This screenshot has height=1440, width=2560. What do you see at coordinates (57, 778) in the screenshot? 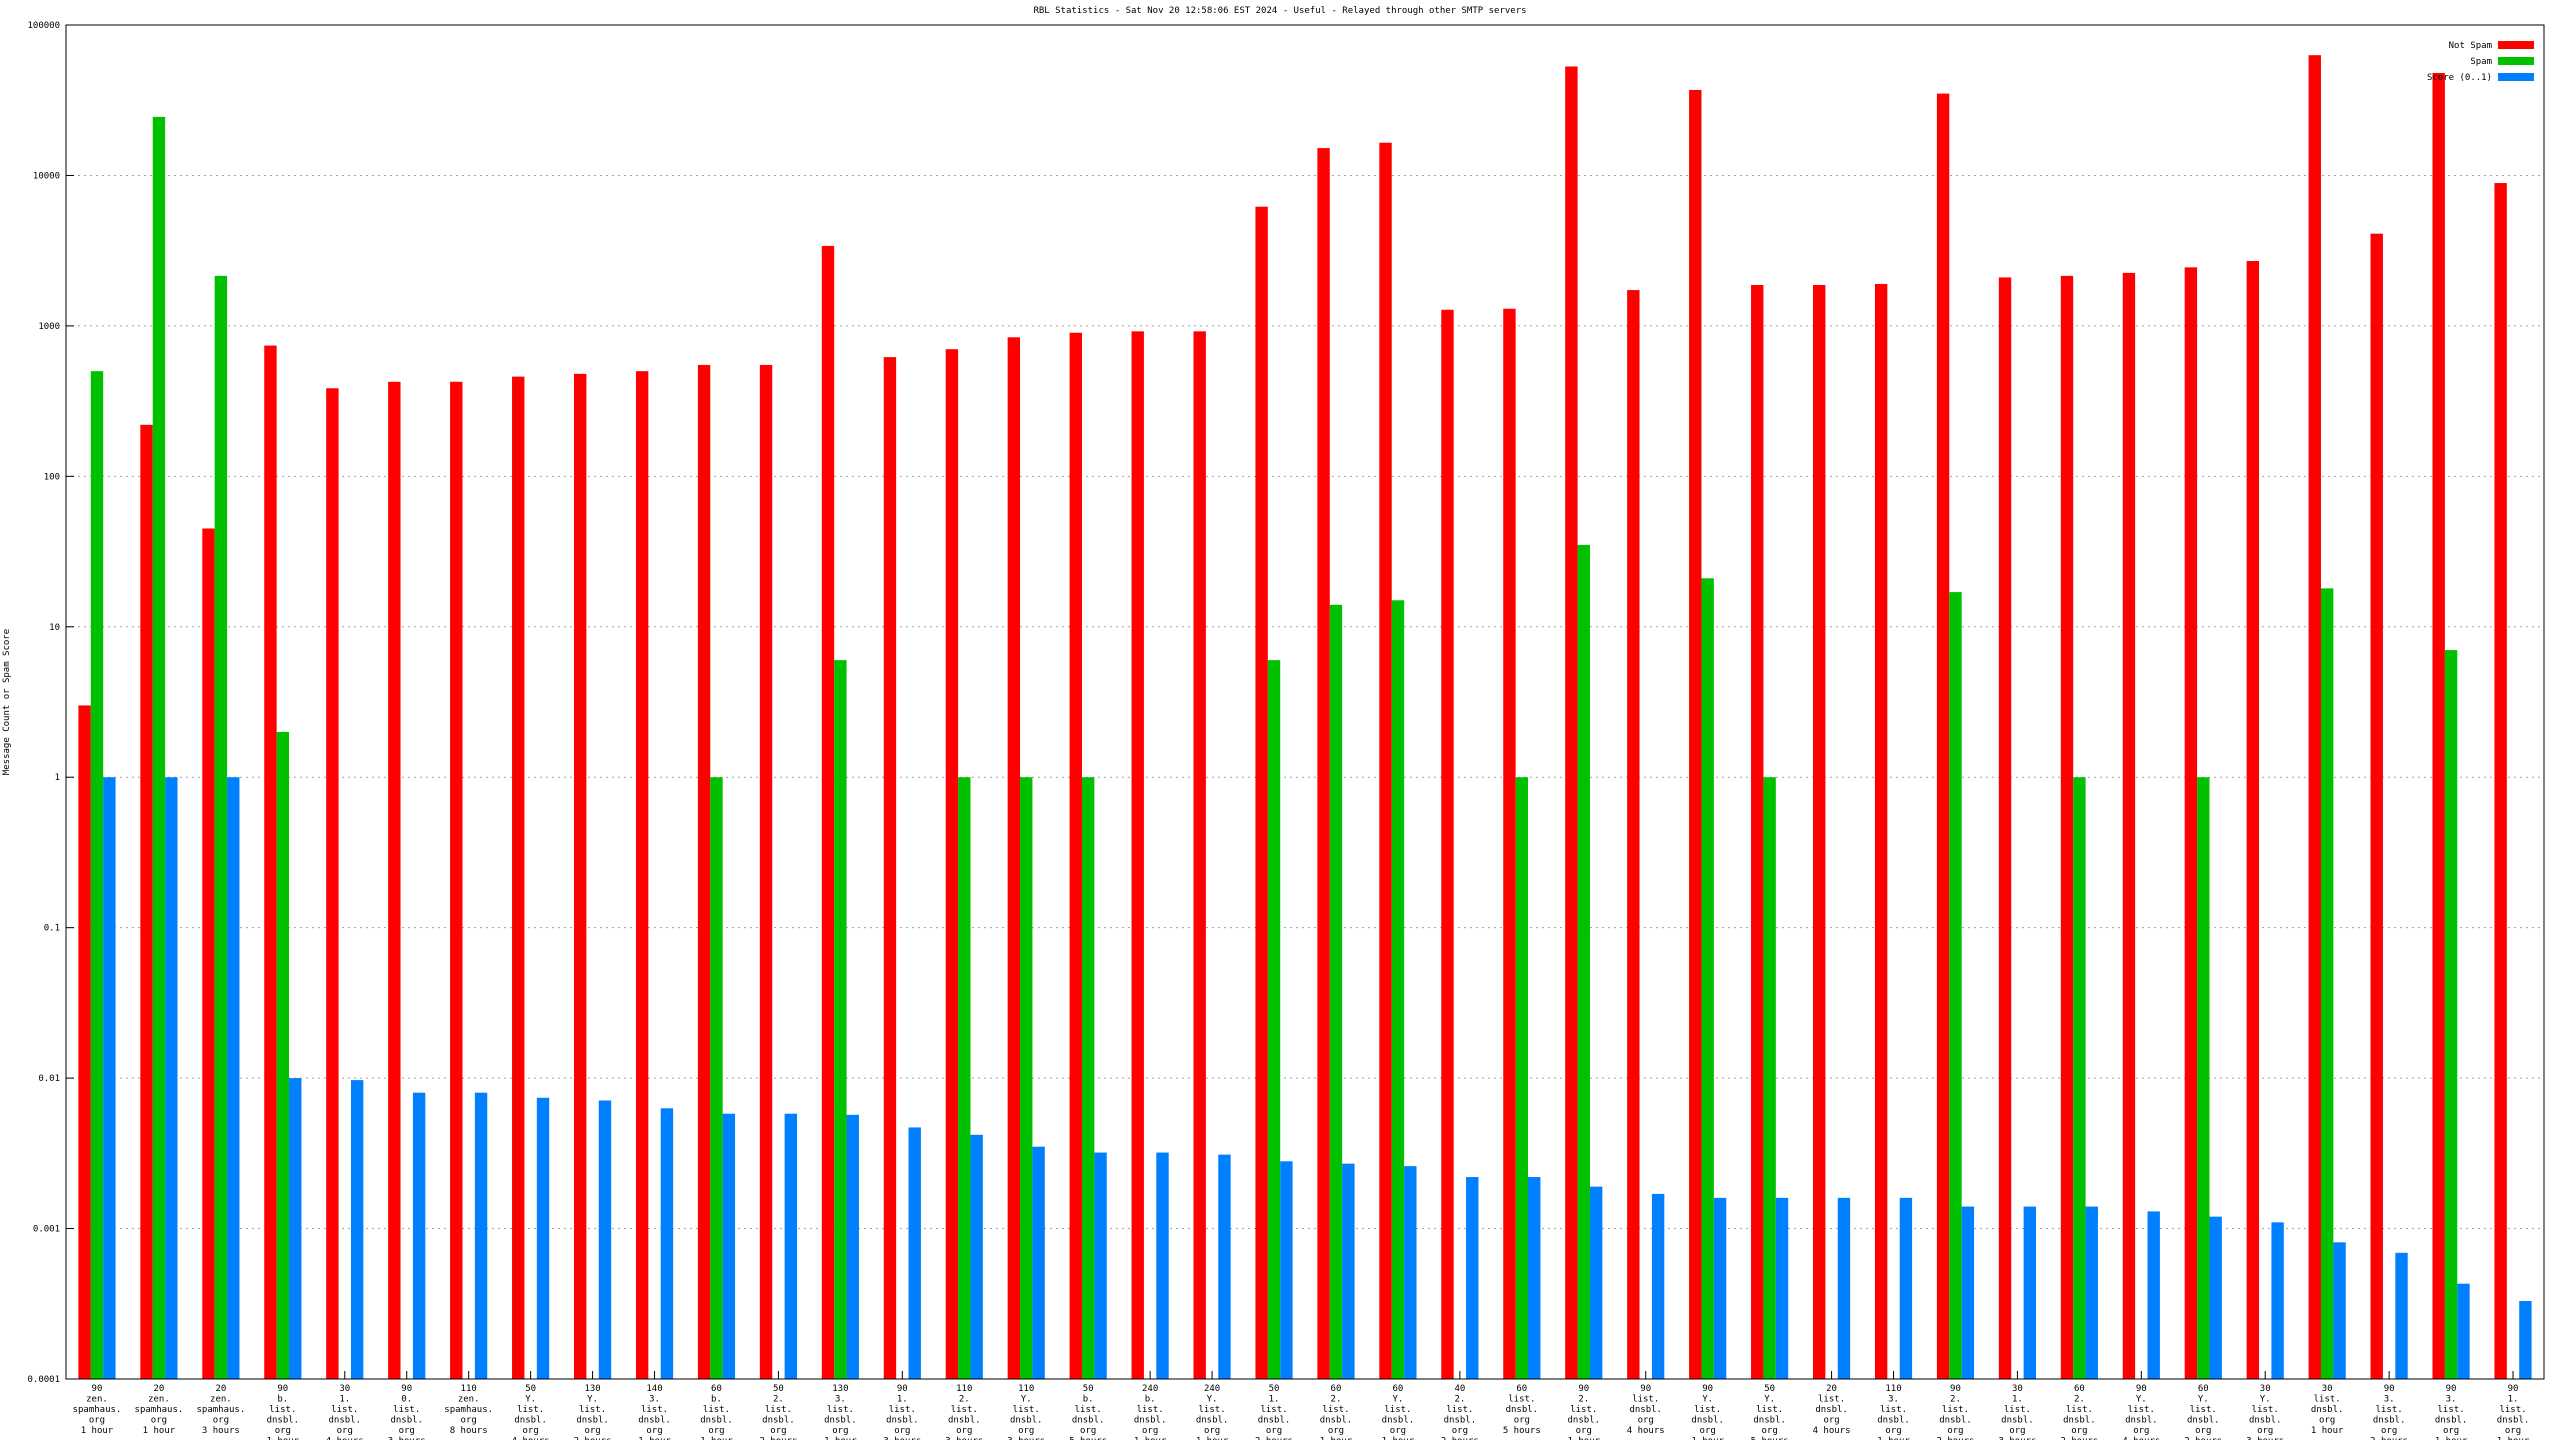
I see `y-tick-label: 1` at bounding box center [57, 778].